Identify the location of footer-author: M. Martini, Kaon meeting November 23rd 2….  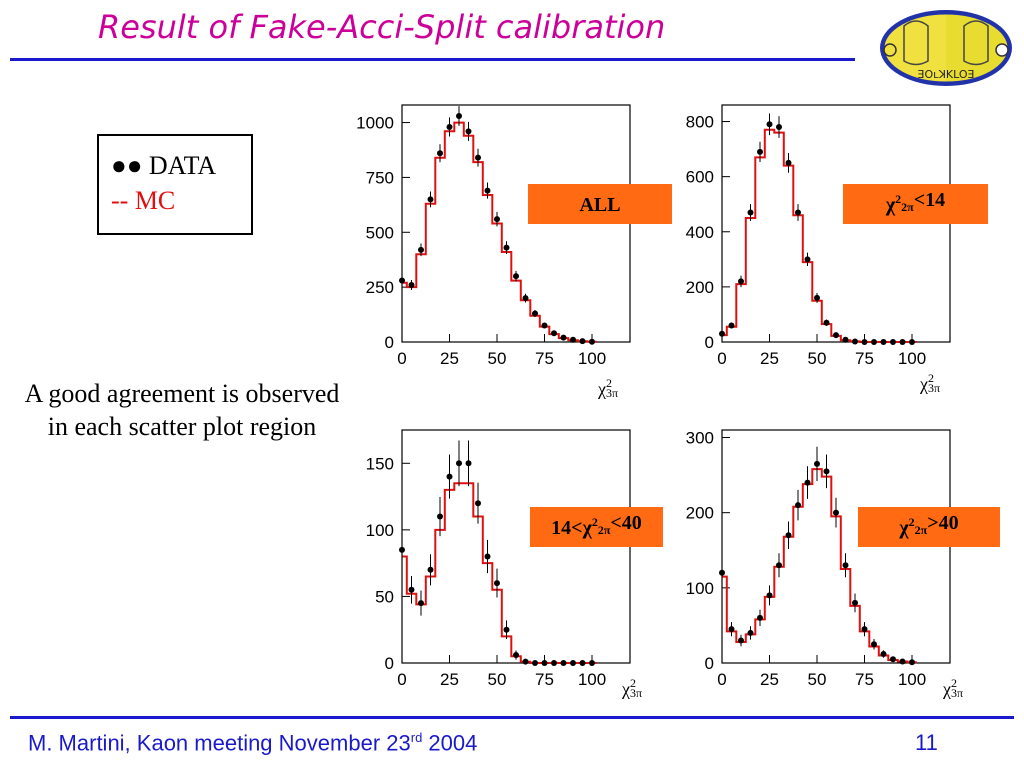
(252, 743).